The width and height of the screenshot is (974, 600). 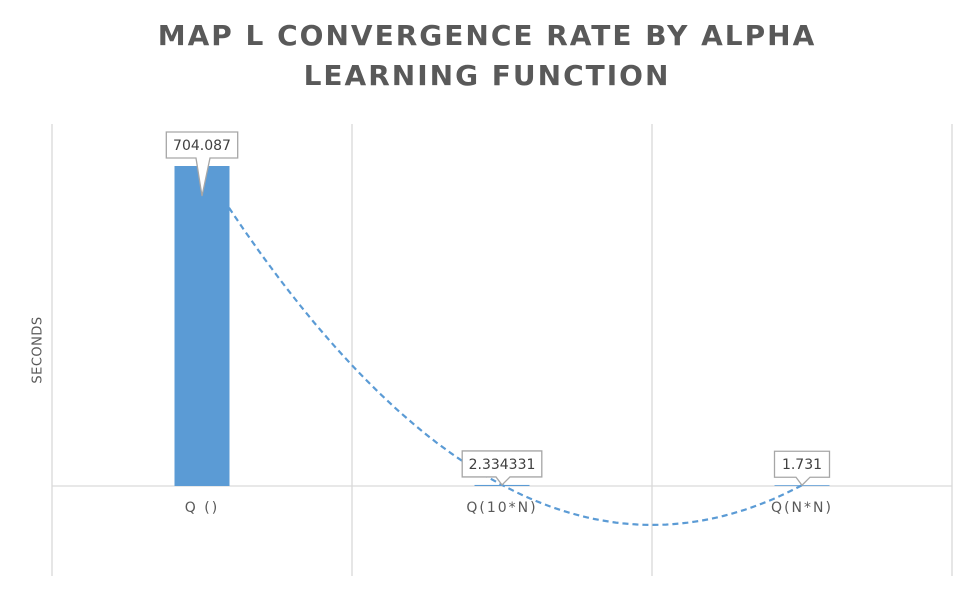 What do you see at coordinates (487, 75) in the screenshot?
I see `chart-title-line-2: LEARNING FUNCTION` at bounding box center [487, 75].